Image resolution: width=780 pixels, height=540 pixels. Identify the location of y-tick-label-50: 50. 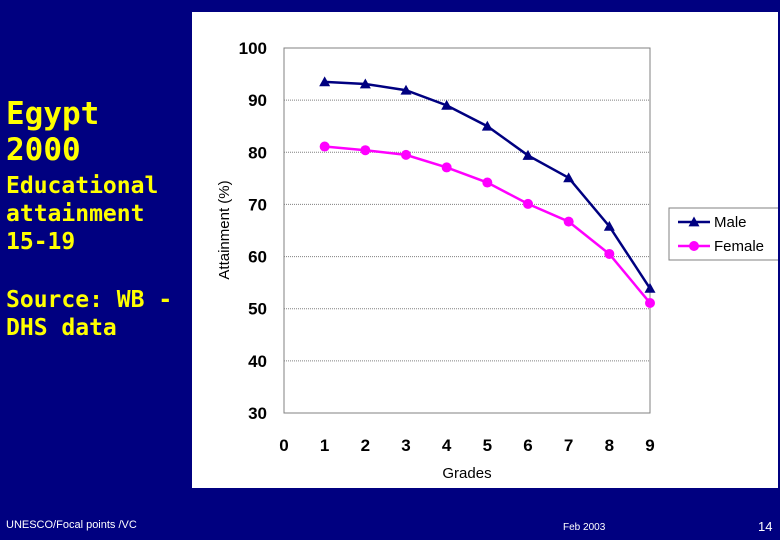
(257, 309).